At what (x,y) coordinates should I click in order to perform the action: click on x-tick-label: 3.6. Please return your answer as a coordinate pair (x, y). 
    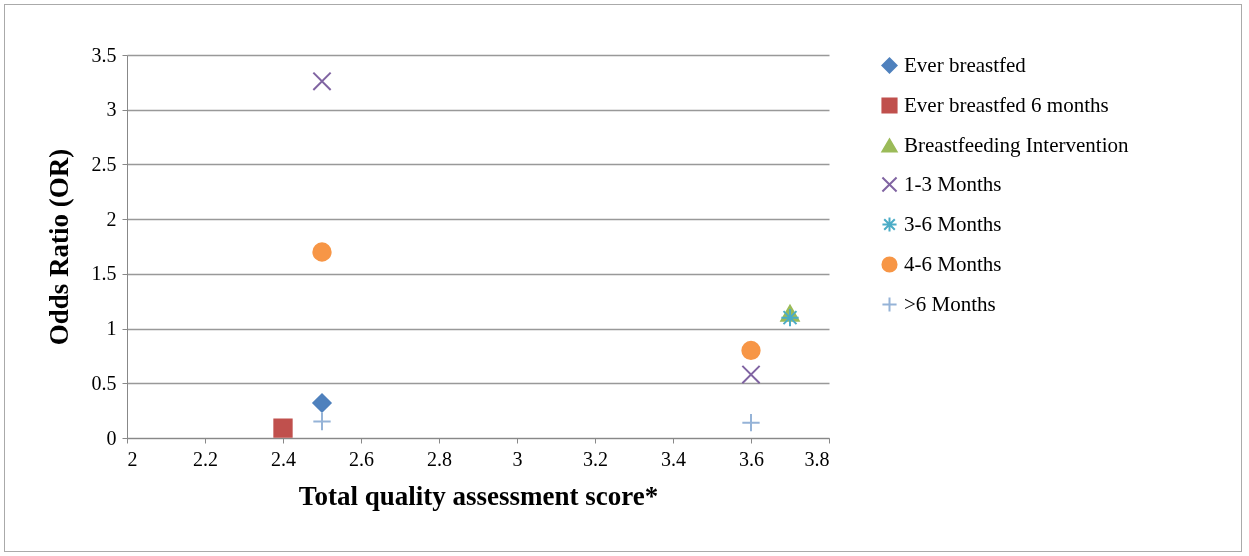
    Looking at the image, I should click on (751, 458).